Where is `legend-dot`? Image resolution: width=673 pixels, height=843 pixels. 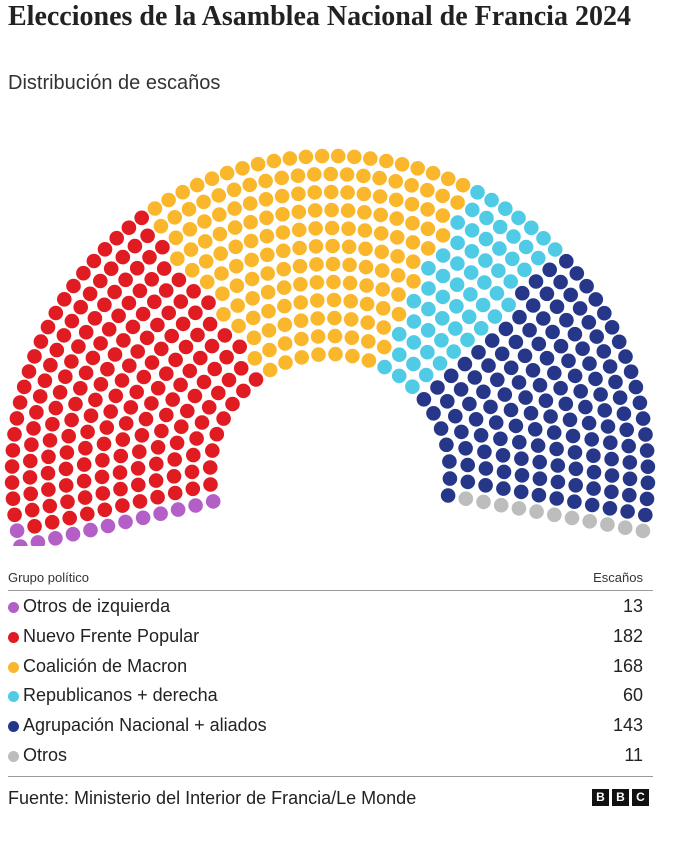
legend-dot is located at coordinates (13, 756).